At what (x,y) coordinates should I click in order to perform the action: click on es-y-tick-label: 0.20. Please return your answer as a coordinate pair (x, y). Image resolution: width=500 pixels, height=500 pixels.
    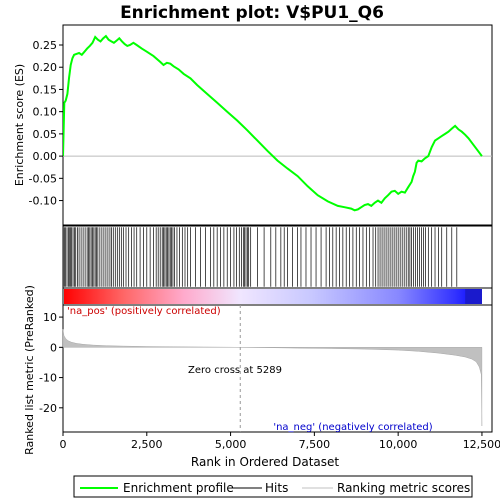
    Looking at the image, I should click on (45, 67).